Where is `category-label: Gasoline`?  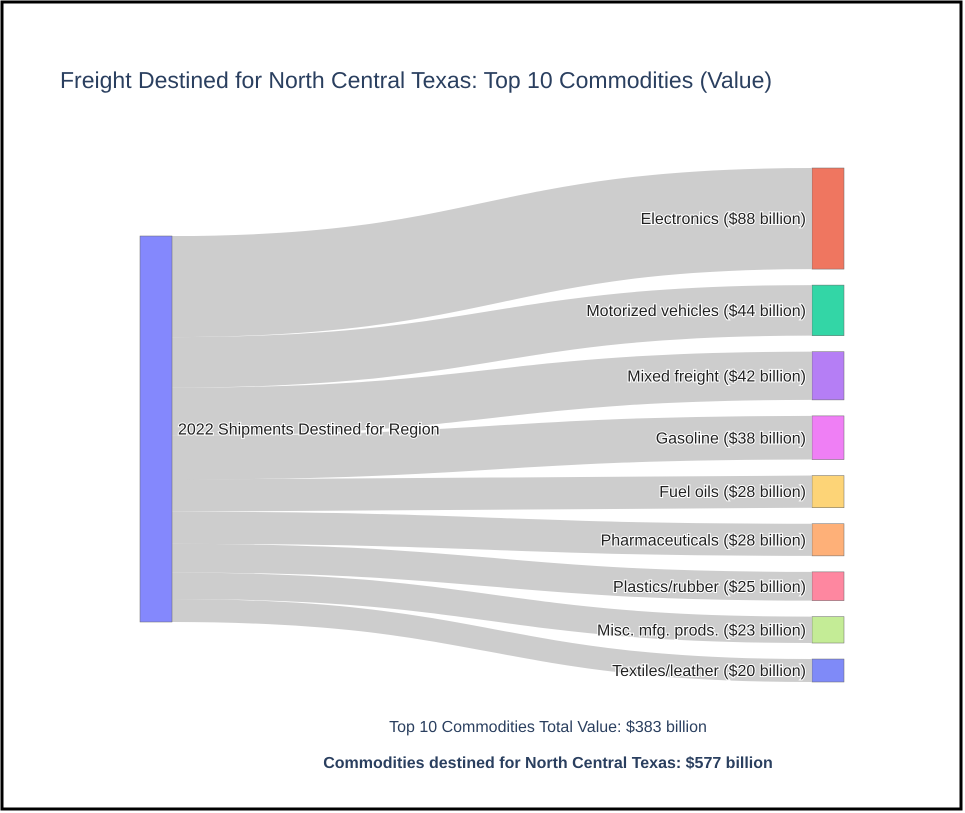 category-label: Gasoline is located at coordinates (687, 439).